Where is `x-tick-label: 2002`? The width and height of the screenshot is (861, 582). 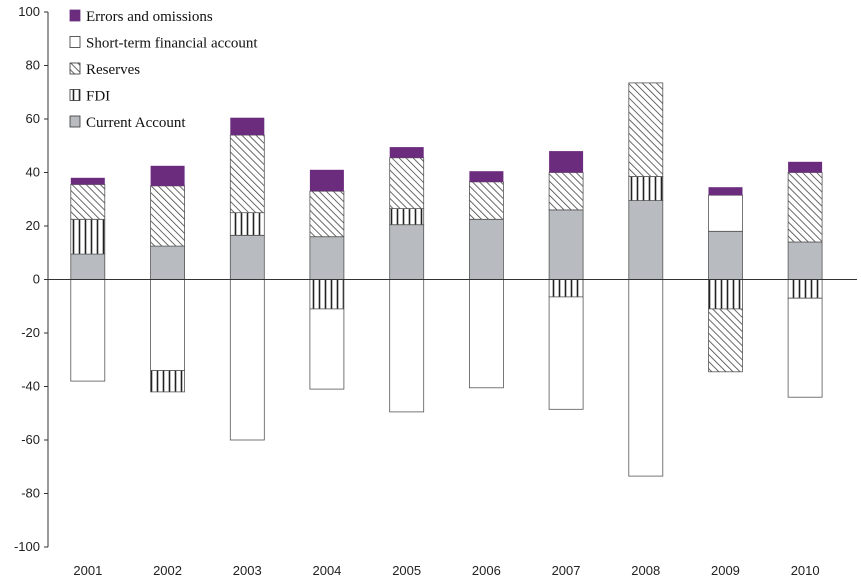
x-tick-label: 2002 is located at coordinates (167, 570).